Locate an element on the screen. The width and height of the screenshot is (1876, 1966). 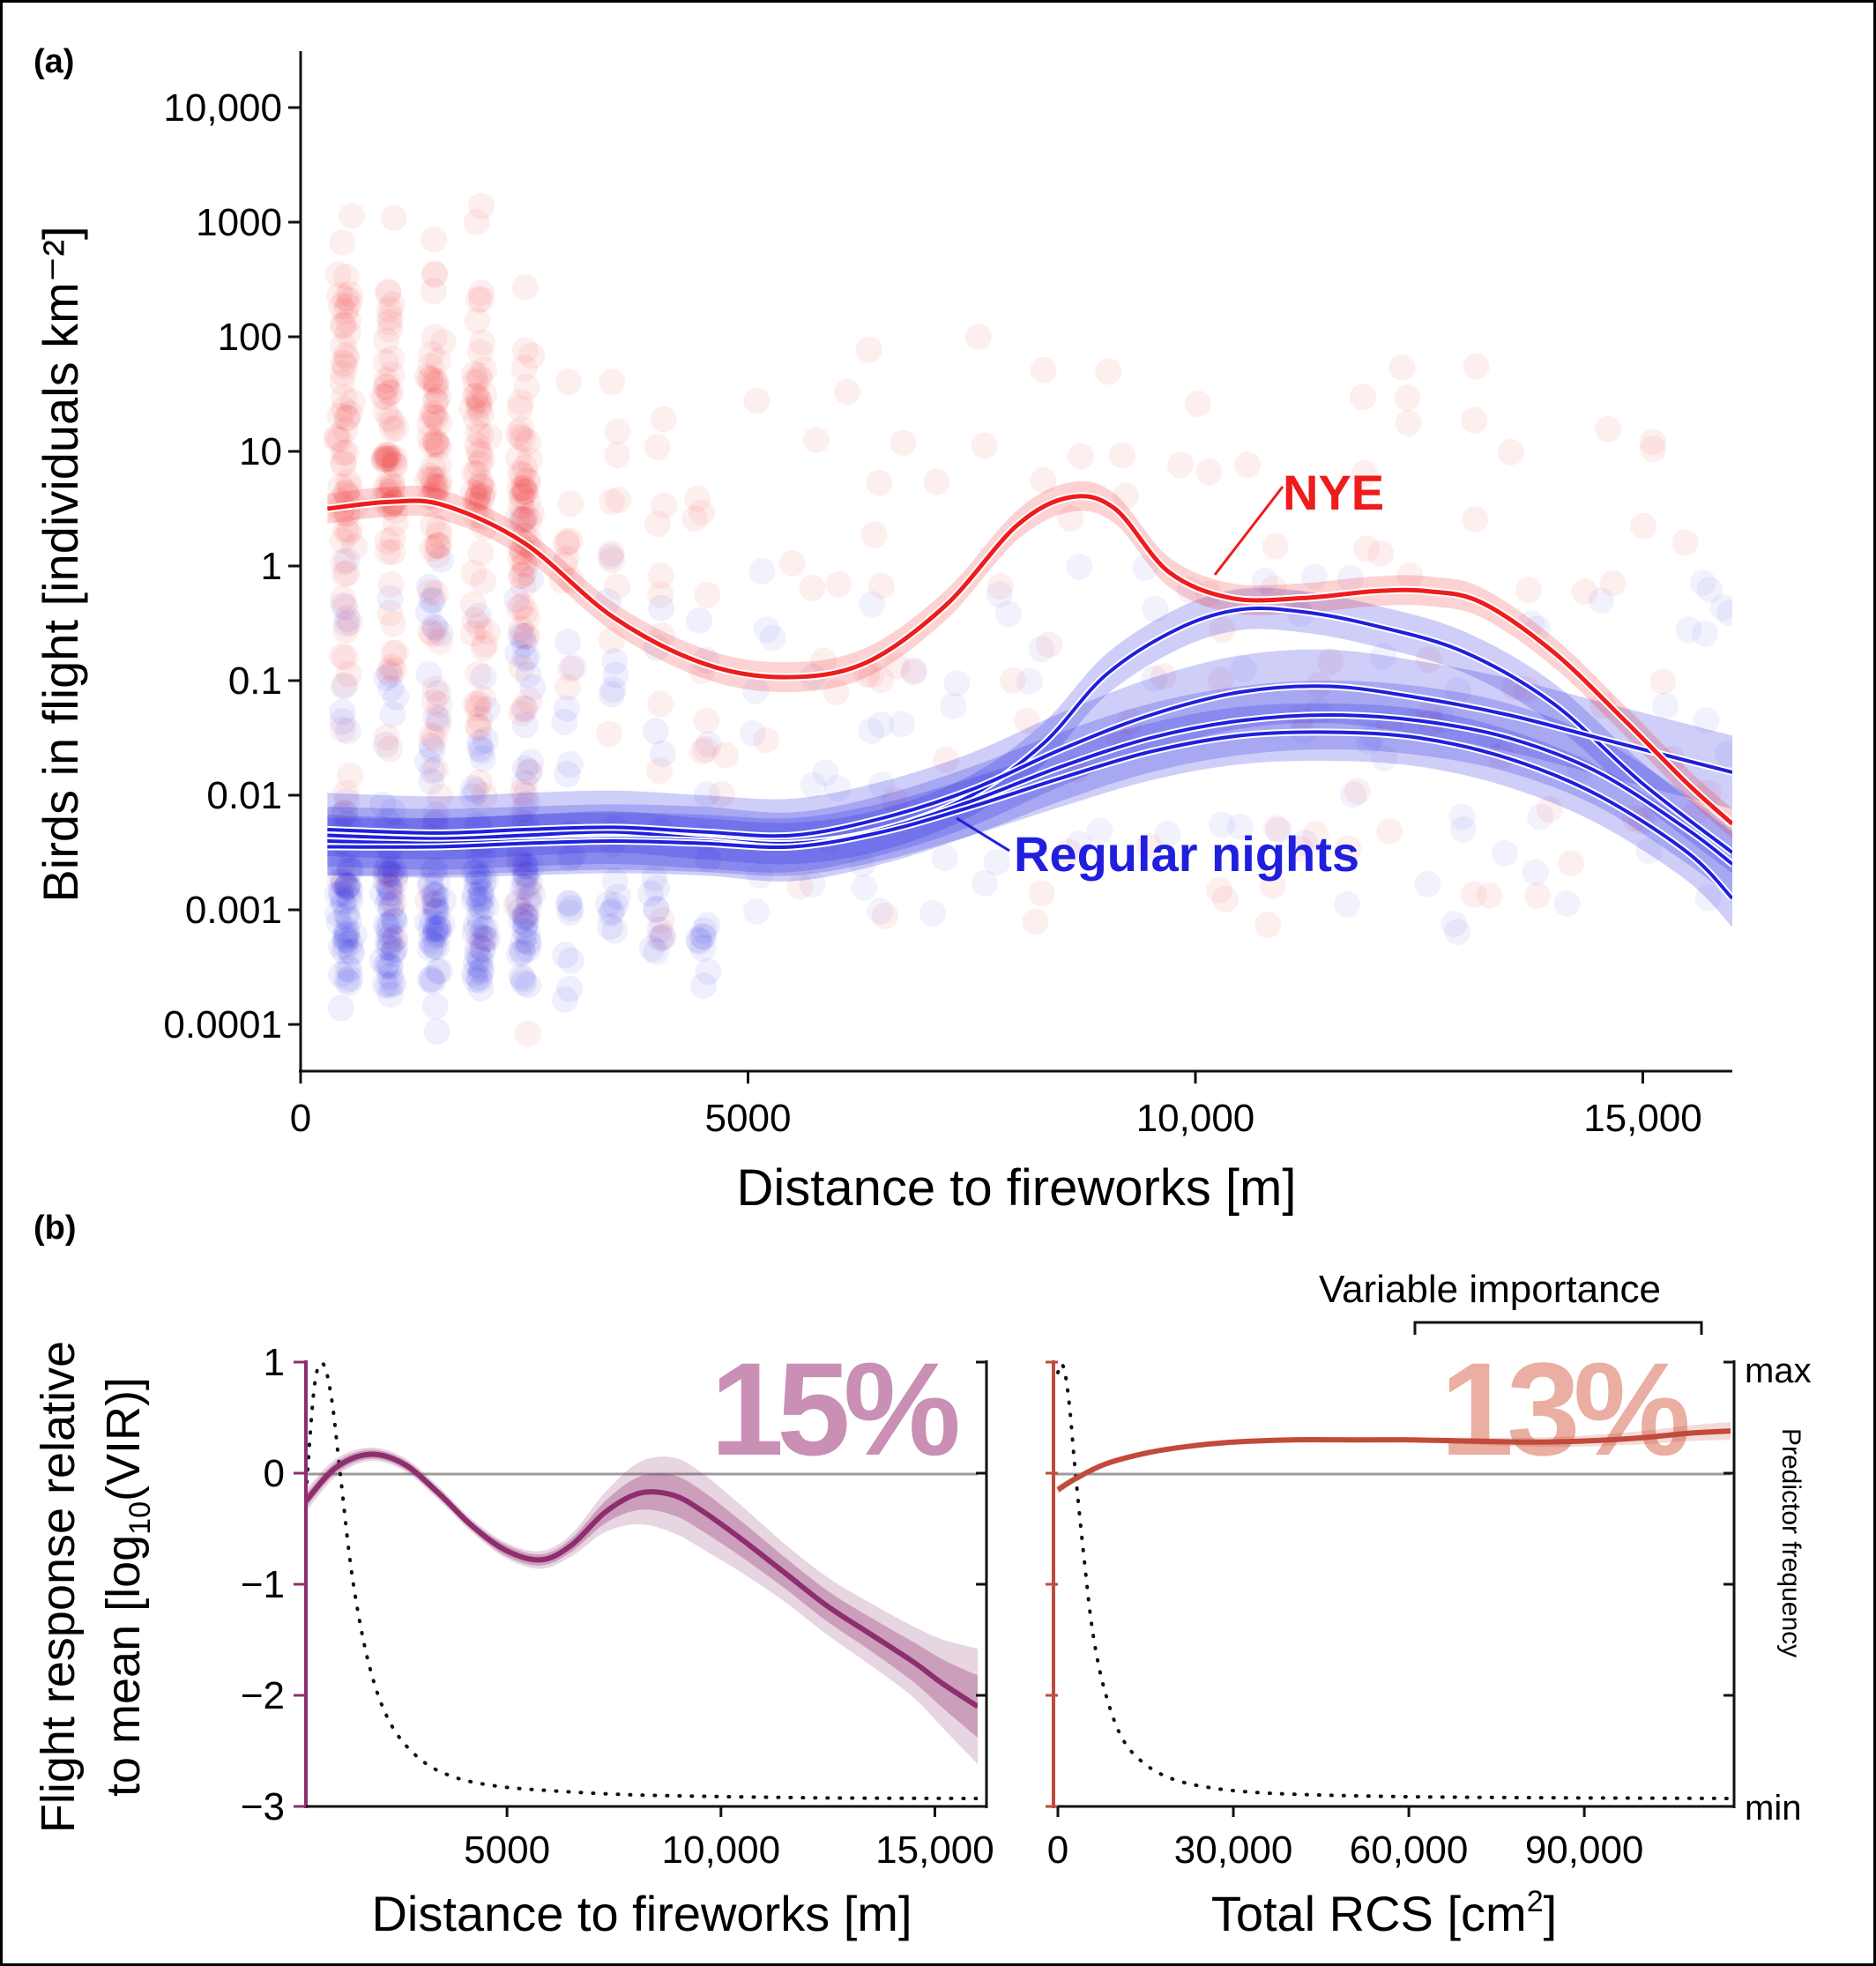
variable-importance-bracket is located at coordinates (1558, 1328).